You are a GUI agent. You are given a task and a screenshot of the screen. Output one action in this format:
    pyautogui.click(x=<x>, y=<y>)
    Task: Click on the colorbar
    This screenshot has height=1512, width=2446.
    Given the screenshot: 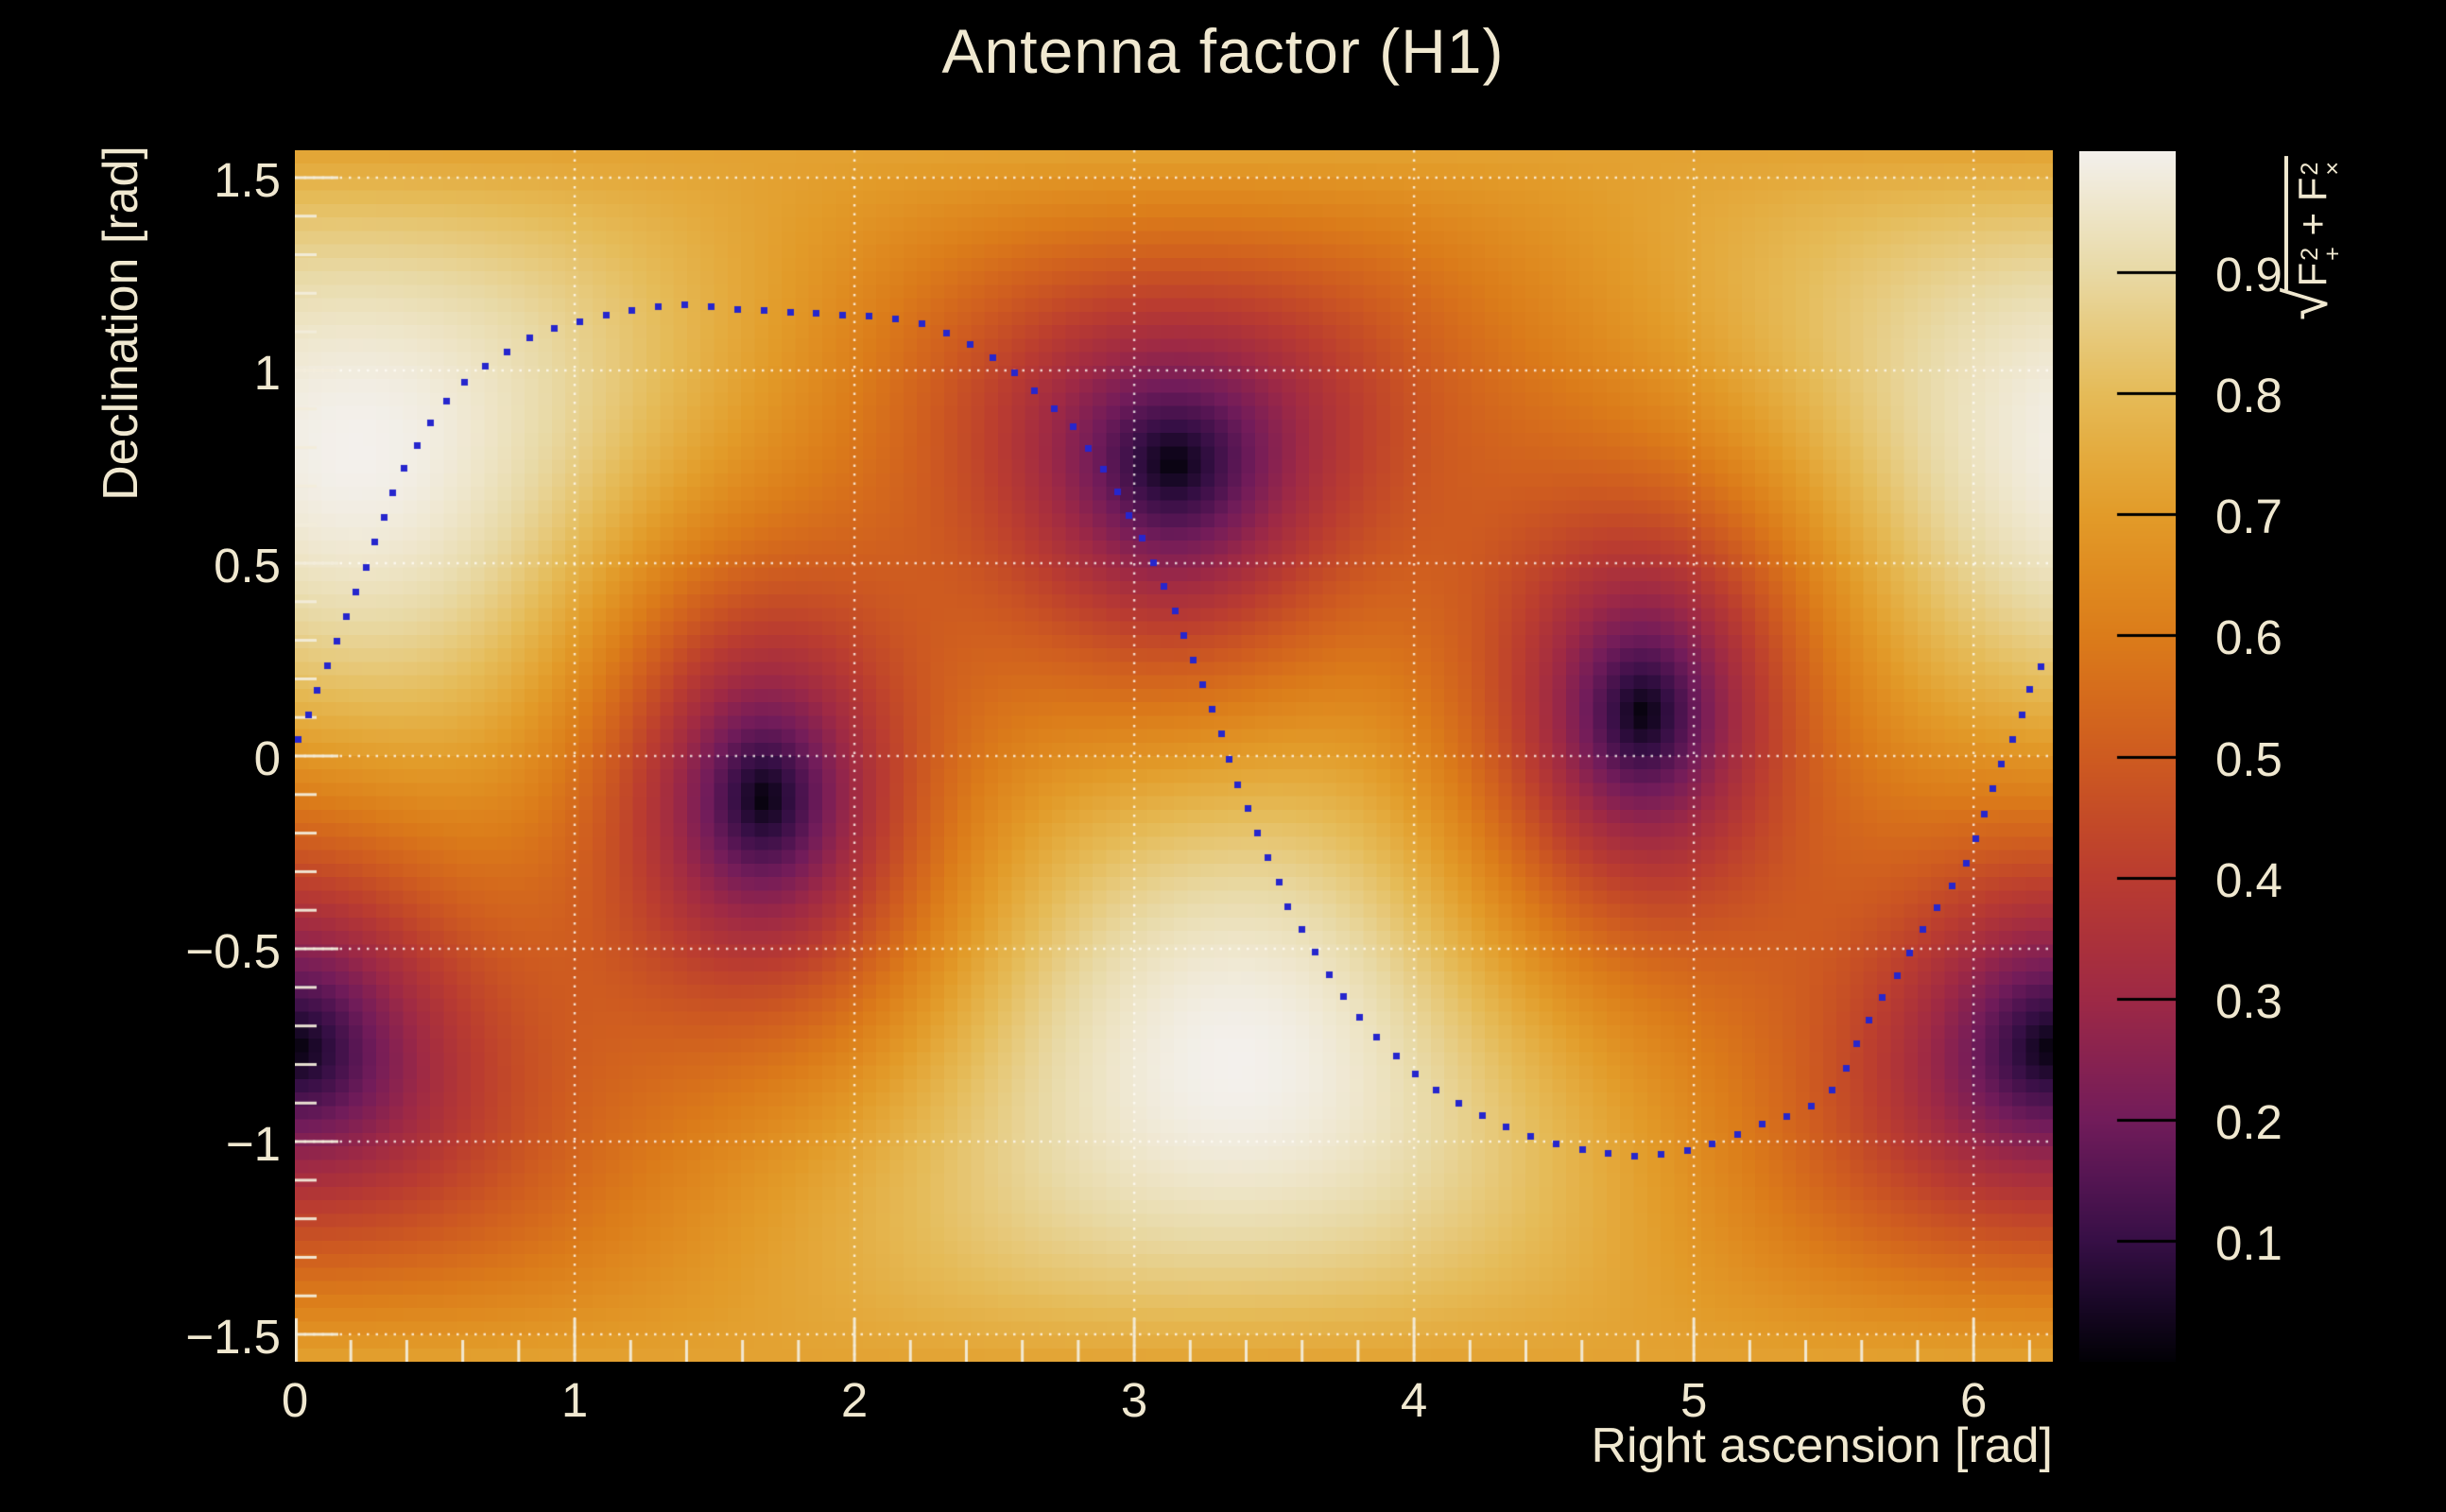 What is the action you would take?
    pyautogui.click(x=2127, y=756)
    